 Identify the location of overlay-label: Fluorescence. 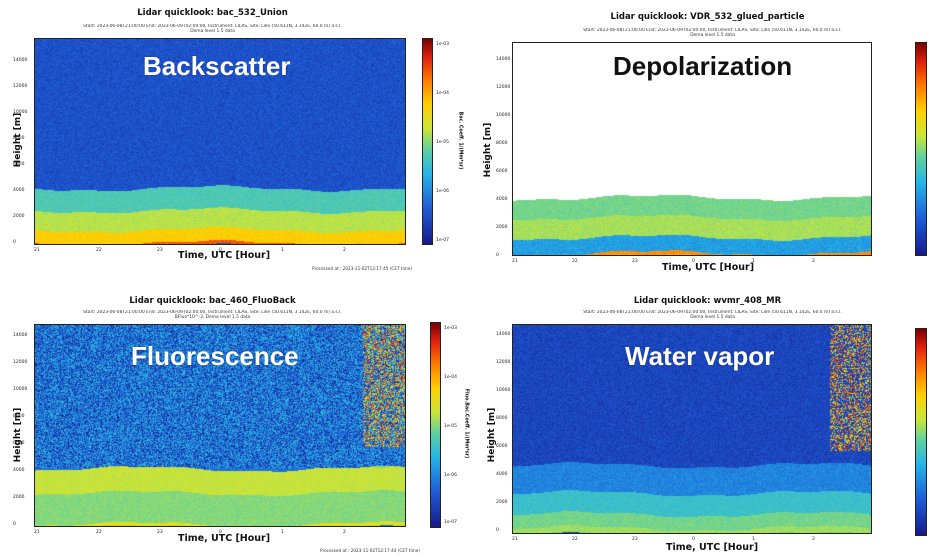
(215, 356).